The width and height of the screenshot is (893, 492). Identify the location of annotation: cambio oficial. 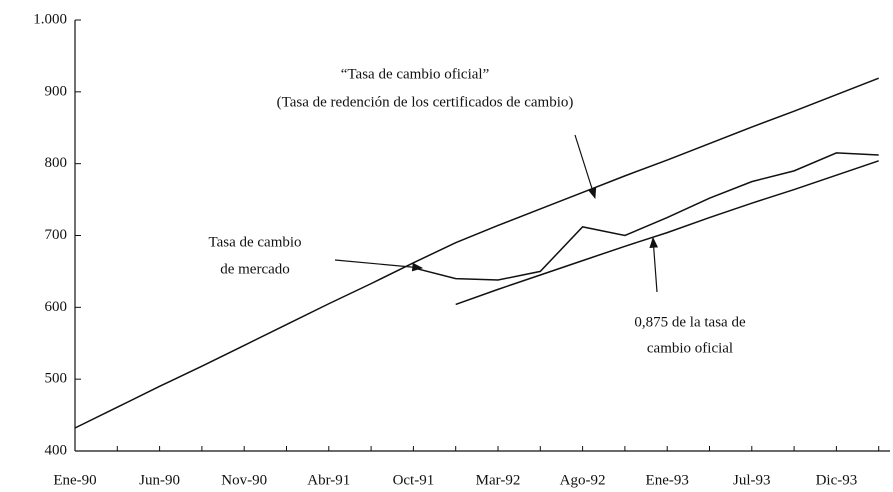
(690, 348).